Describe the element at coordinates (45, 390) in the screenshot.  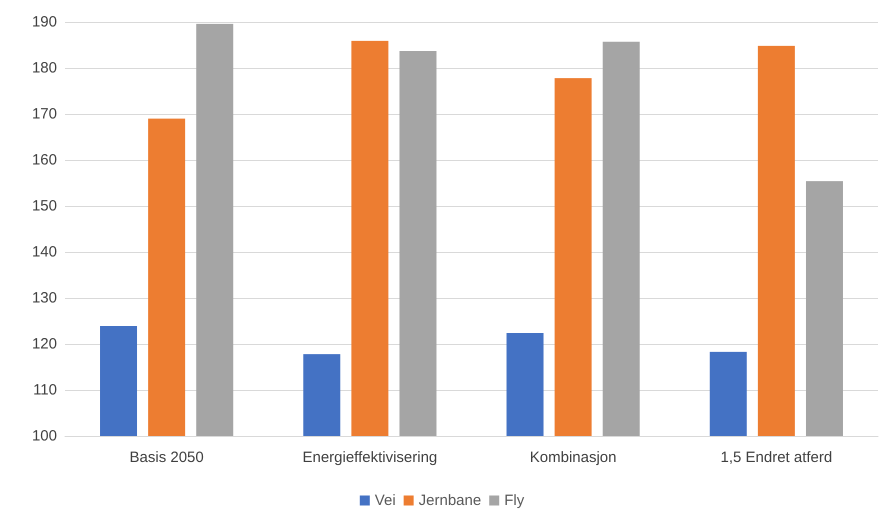
I see `y-tick-label: 110` at that location.